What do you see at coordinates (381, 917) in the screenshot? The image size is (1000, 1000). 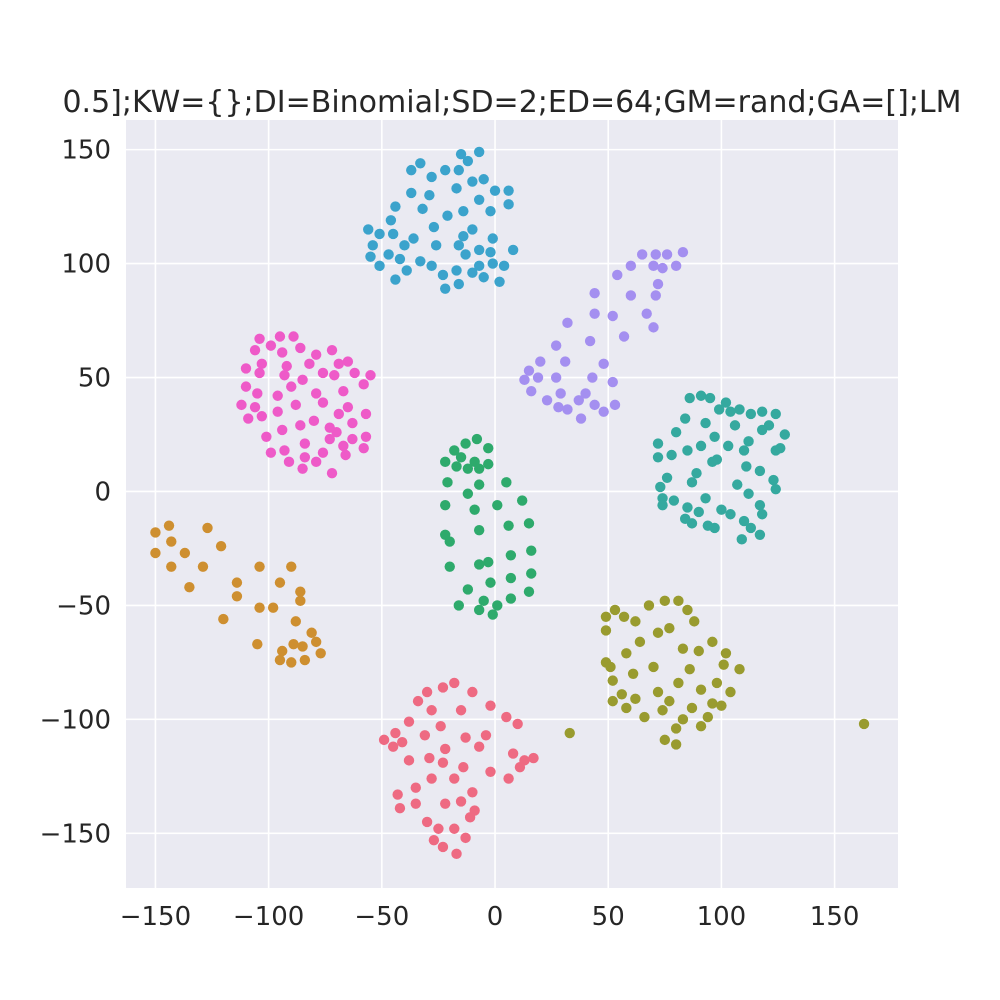 I see `x-tick-label: −50` at bounding box center [381, 917].